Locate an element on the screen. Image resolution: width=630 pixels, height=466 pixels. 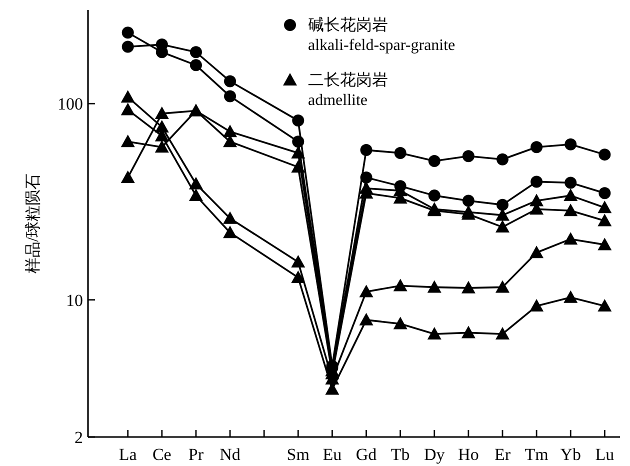
x-tick-label: Gd is located at coordinates (367, 454).